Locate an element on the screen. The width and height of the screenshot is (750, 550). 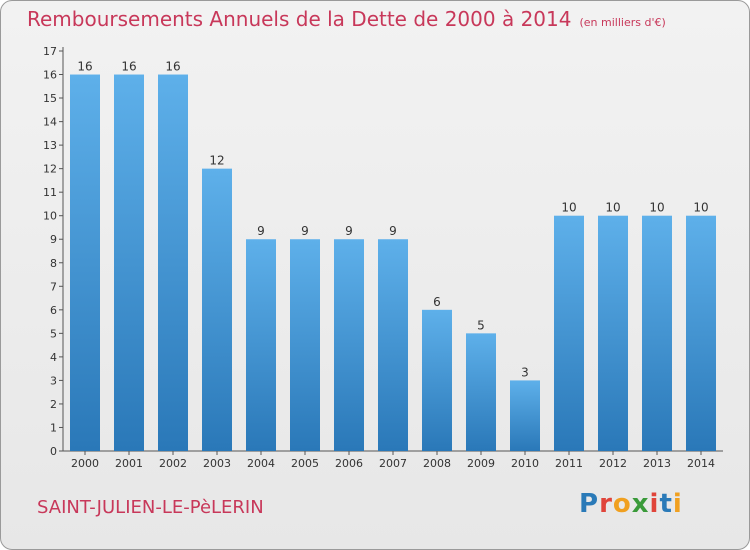
y-tick-label: 1 is located at coordinates (53, 427).